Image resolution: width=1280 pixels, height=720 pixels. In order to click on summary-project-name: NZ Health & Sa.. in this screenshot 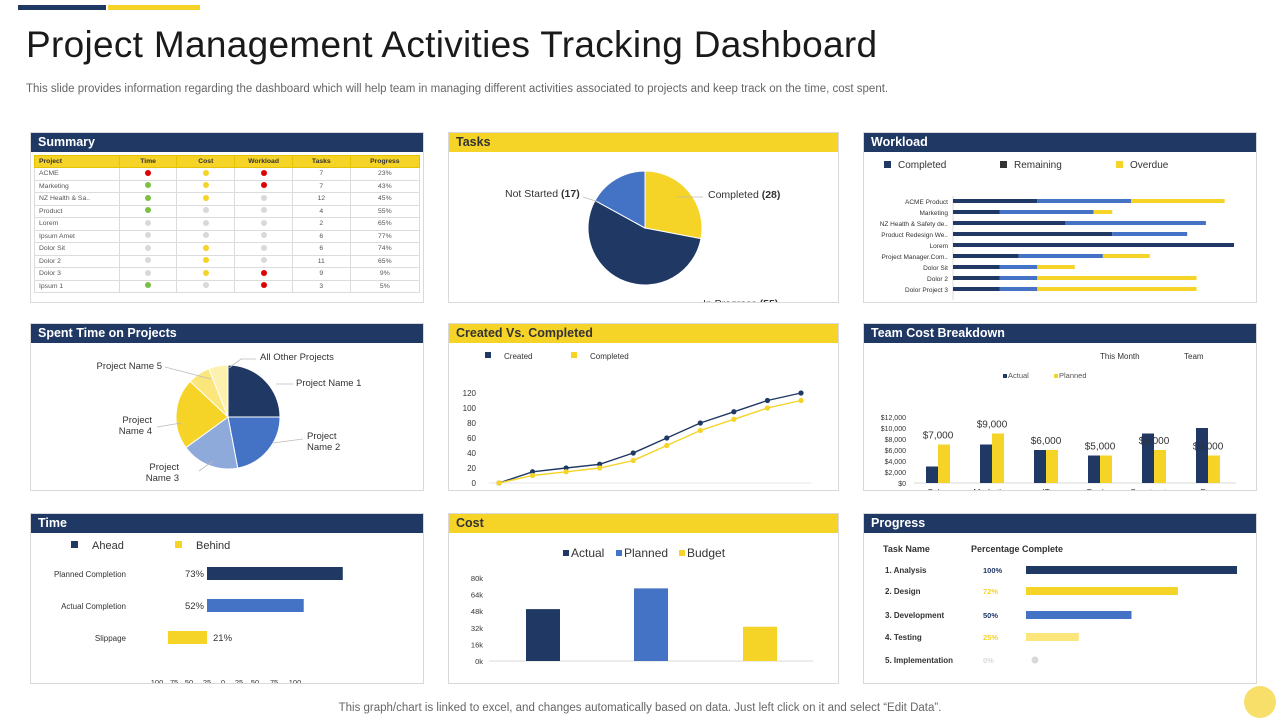, I will do `click(77, 199)`.